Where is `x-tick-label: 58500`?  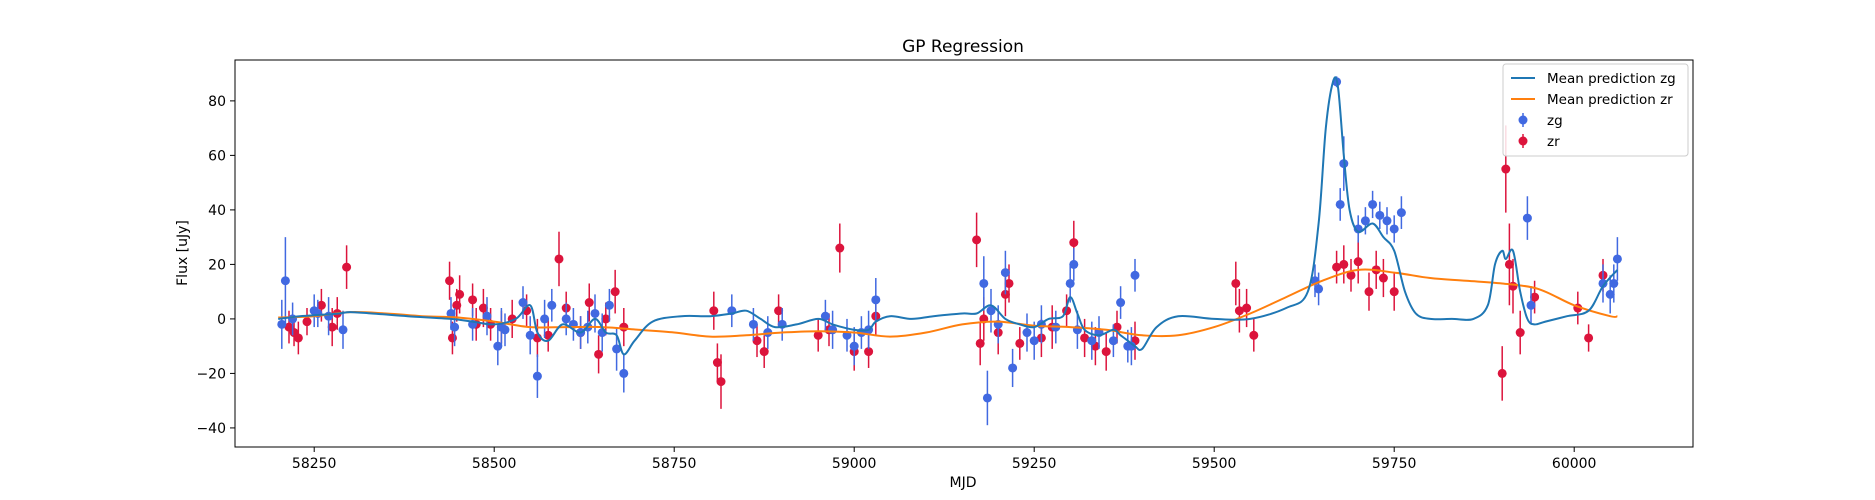 x-tick-label: 58500 is located at coordinates (494, 464).